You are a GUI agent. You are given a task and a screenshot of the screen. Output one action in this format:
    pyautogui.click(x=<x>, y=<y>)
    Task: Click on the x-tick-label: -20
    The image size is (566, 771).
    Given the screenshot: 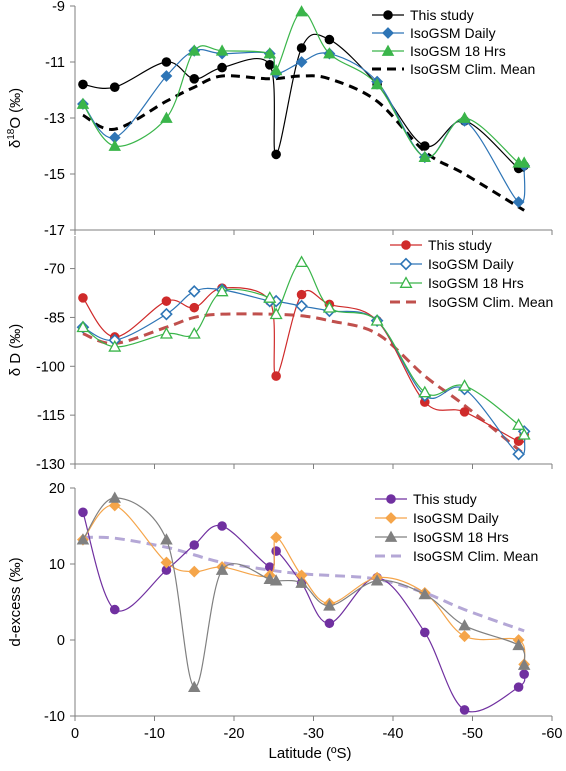 What is the action you would take?
    pyautogui.click(x=234, y=734)
    